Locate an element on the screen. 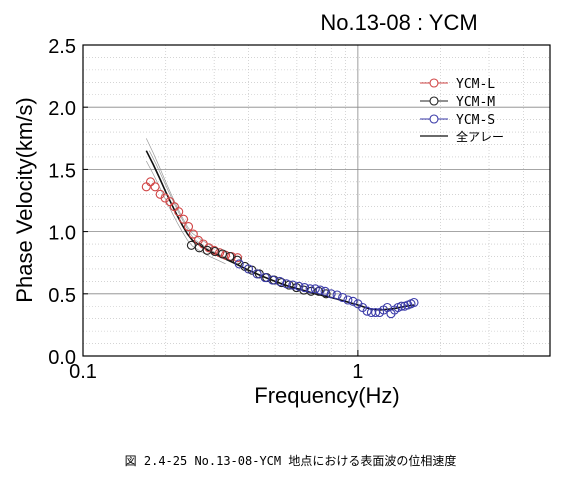 The width and height of the screenshot is (581, 481). figure-caption: 図 2.4-25 No.13-08-YCM 地点における表面波の位相速度 is located at coordinates (290, 461).